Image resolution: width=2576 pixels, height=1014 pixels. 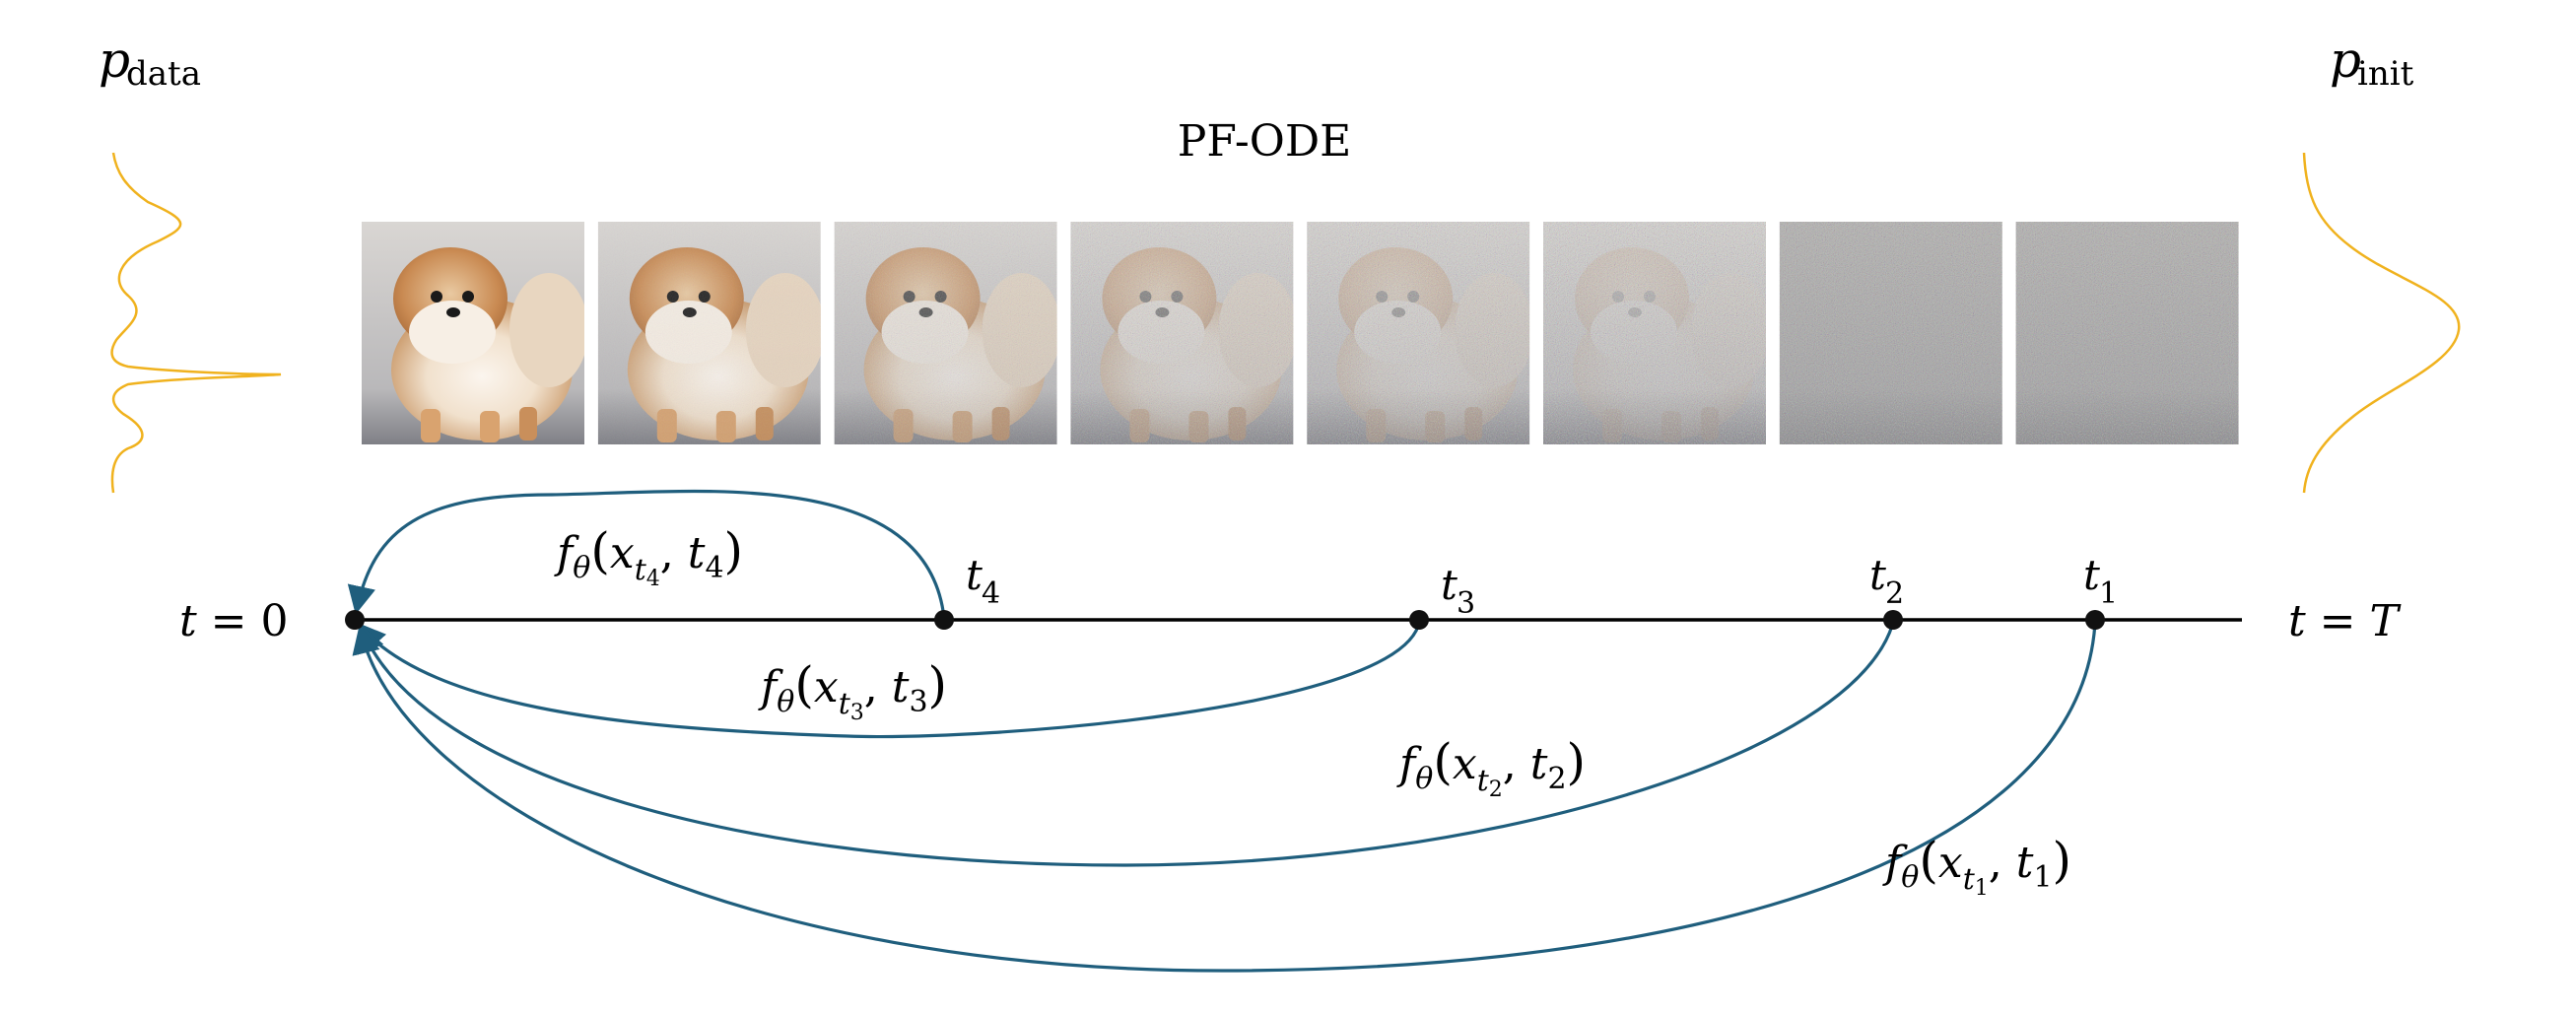 I want to click on t-zero-rhs: 0, so click(x=275, y=621).